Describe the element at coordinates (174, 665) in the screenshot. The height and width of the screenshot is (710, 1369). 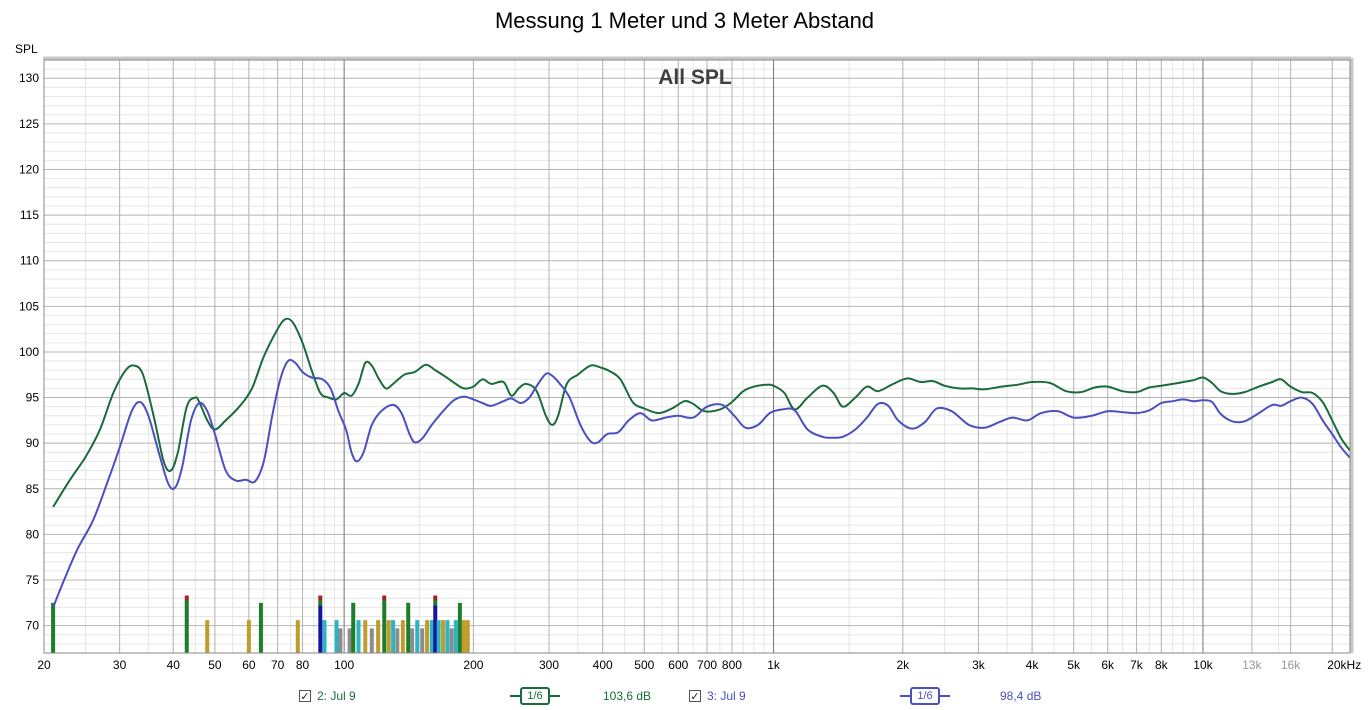
I see `x-tick-label: 40` at that location.